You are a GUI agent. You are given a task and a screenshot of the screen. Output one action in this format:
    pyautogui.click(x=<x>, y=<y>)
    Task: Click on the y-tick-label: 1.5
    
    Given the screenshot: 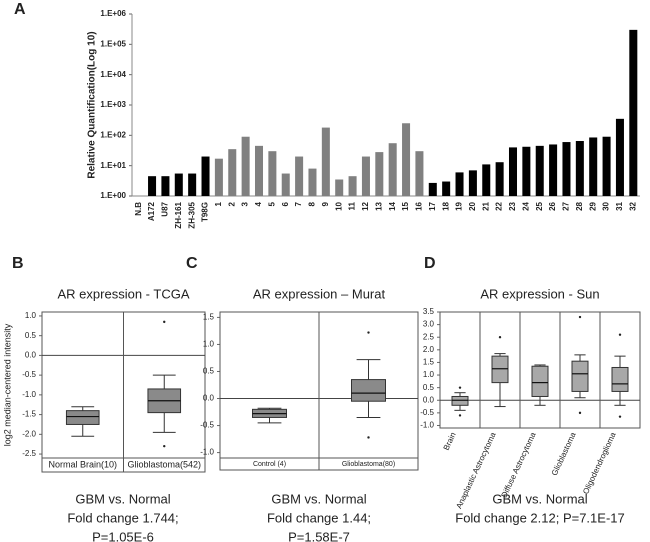 What is the action you would take?
    pyautogui.click(x=429, y=362)
    